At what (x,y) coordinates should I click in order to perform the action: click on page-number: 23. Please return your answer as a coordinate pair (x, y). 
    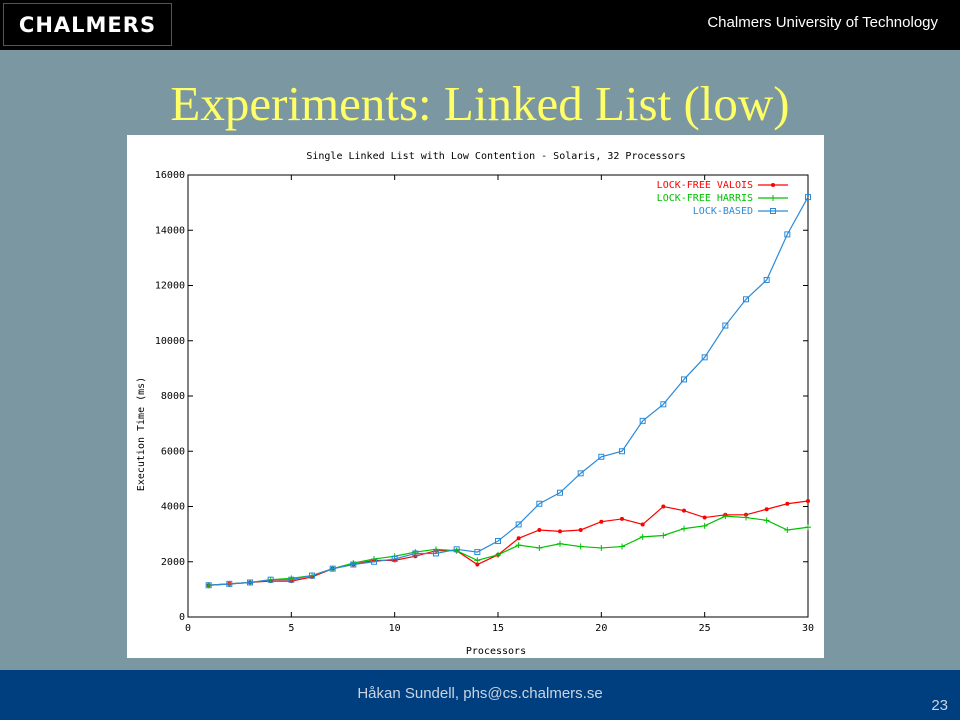
    Looking at the image, I should click on (939, 705).